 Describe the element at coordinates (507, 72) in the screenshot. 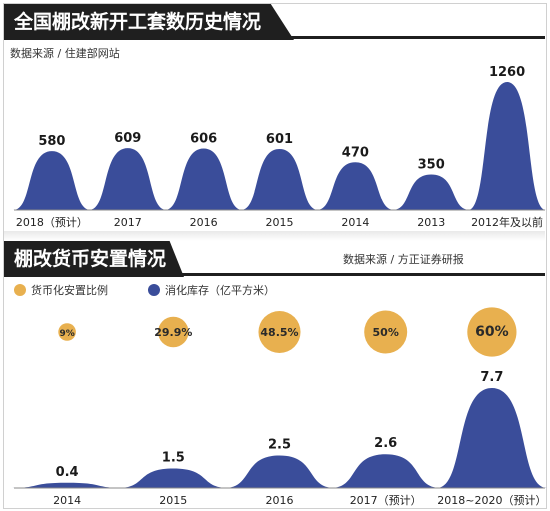

I see `value-label-6: 1260` at that location.